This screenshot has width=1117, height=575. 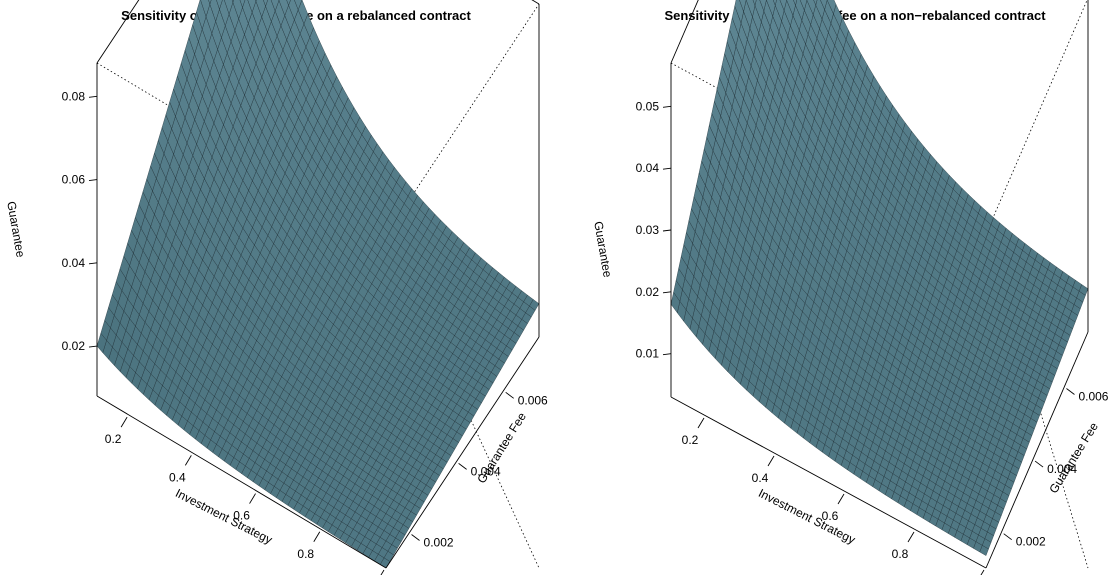 I want to click on z-tick-label: 0.05, so click(x=648, y=106).